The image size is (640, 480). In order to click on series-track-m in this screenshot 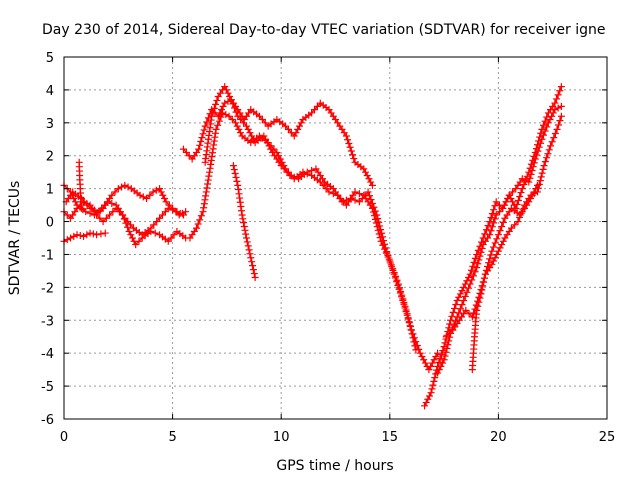, I will do `click(504, 277)`.